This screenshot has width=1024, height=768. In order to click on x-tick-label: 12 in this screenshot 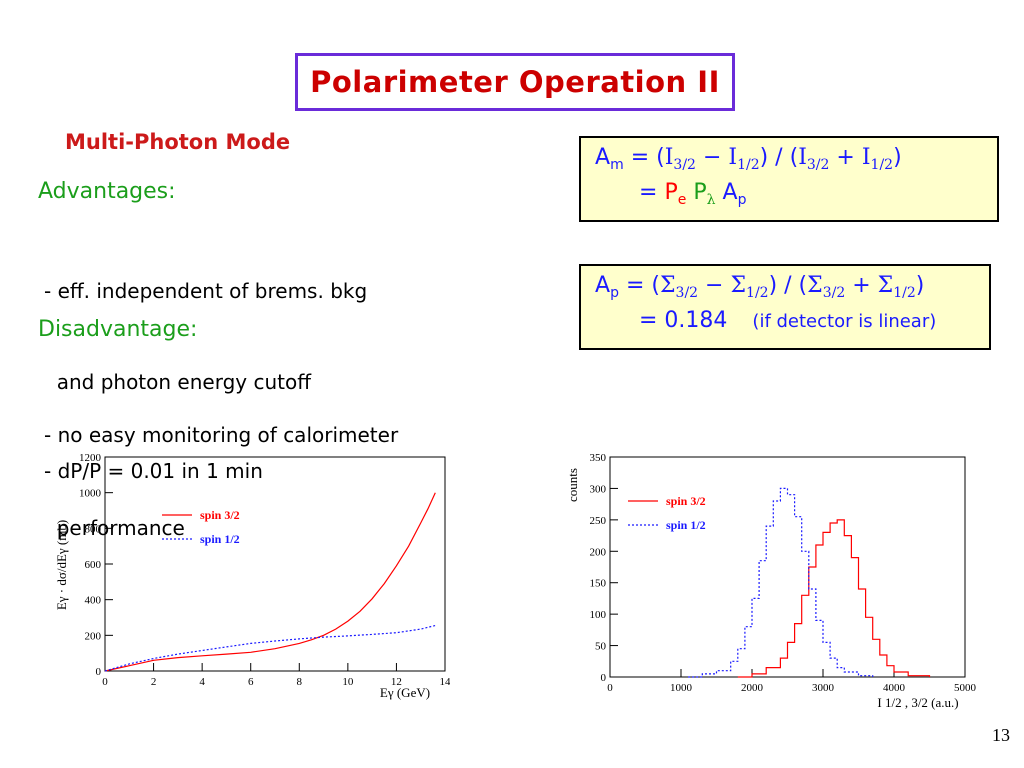, I will do `click(396, 682)`.